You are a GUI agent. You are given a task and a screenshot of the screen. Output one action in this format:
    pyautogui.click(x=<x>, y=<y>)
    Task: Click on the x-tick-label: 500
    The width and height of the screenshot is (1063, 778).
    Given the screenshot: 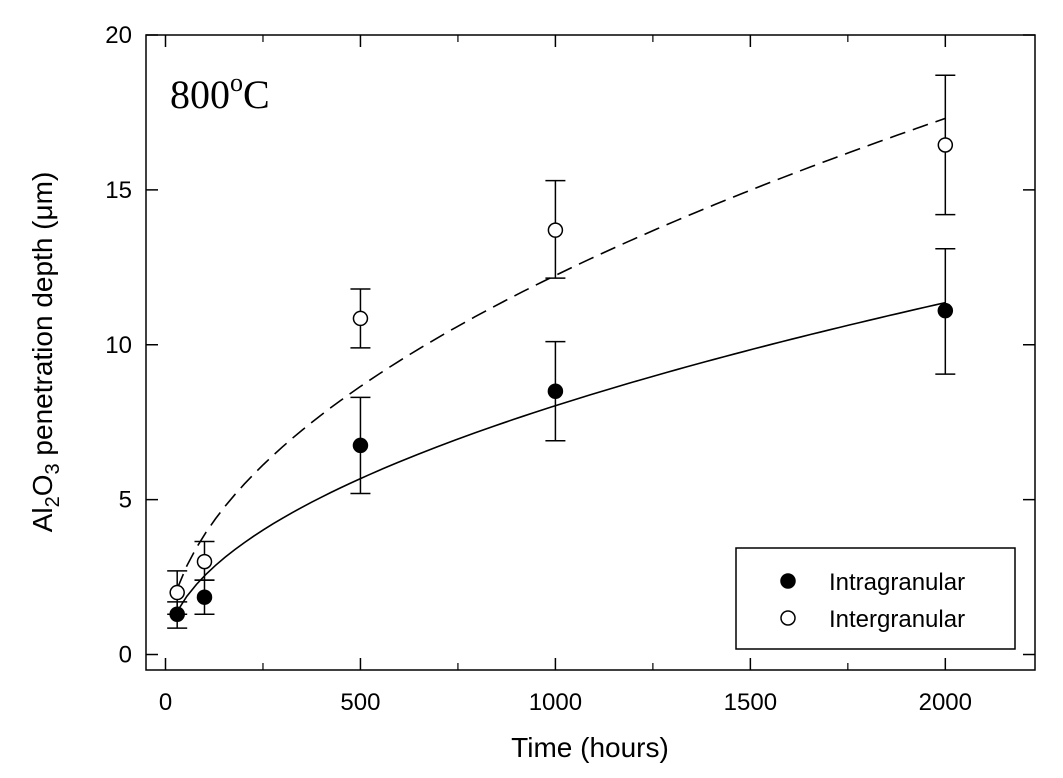 What is the action you would take?
    pyautogui.click(x=360, y=702)
    